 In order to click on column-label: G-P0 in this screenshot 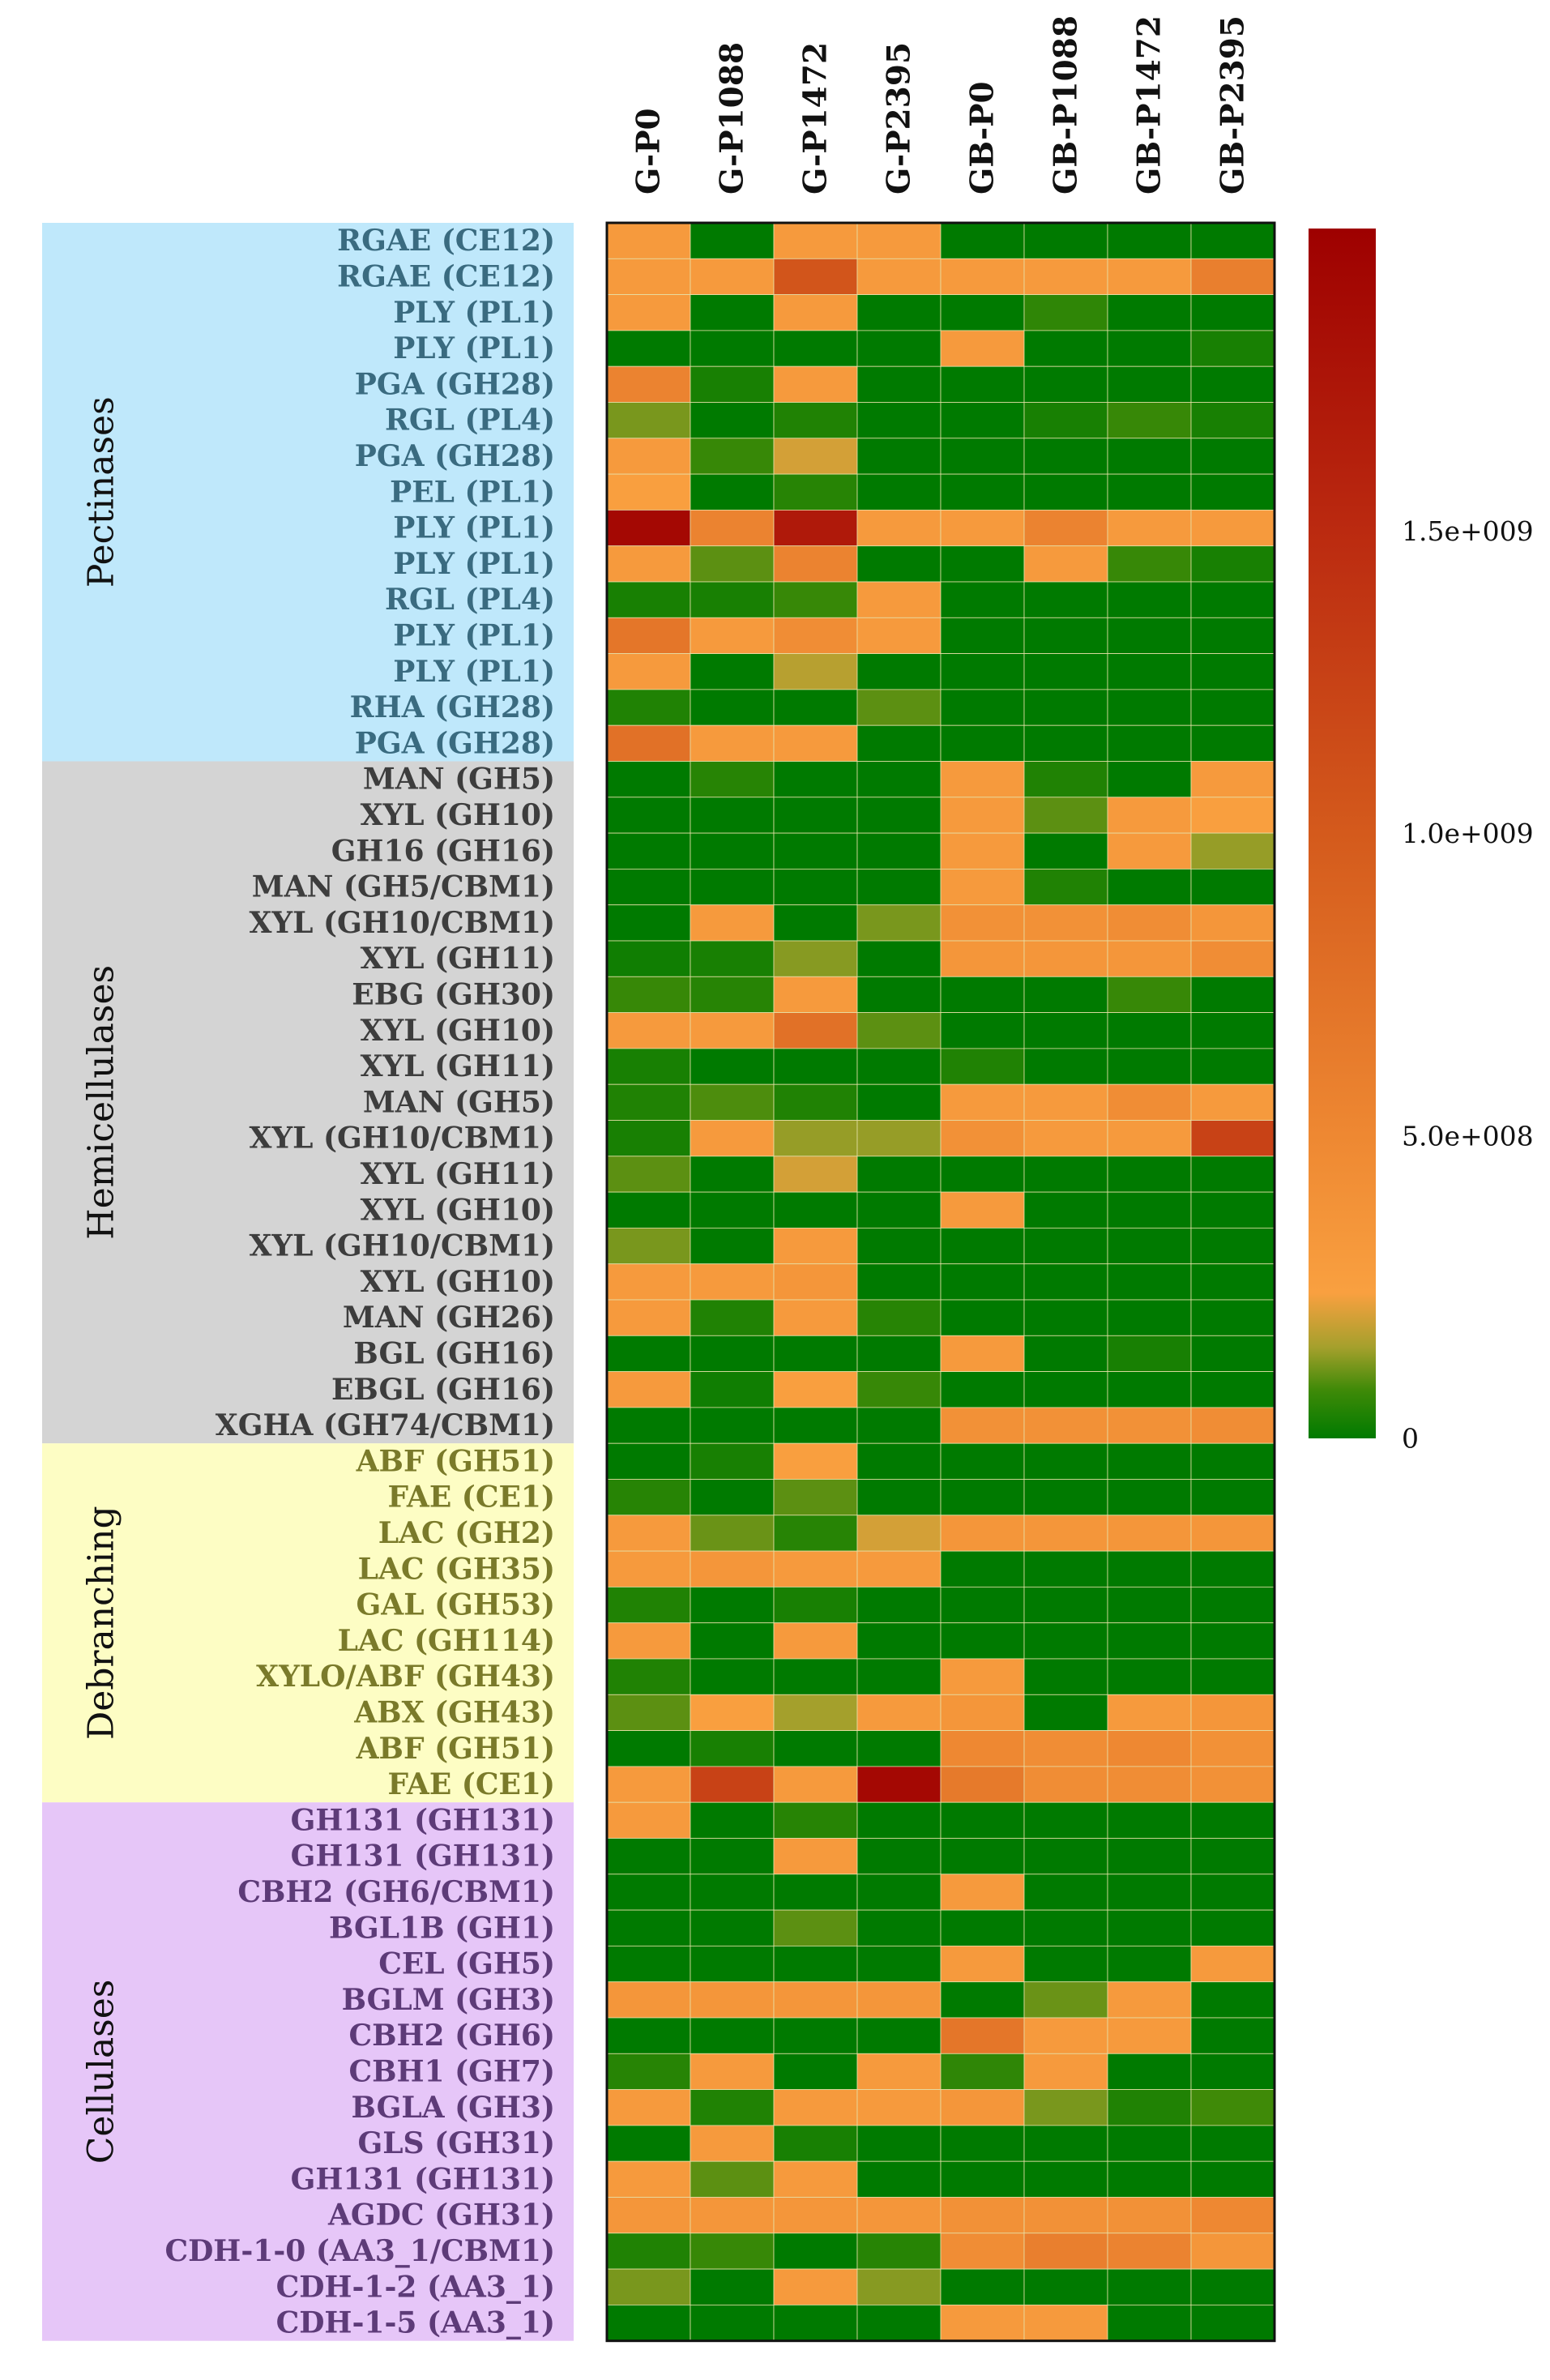, I will do `click(649, 151)`.